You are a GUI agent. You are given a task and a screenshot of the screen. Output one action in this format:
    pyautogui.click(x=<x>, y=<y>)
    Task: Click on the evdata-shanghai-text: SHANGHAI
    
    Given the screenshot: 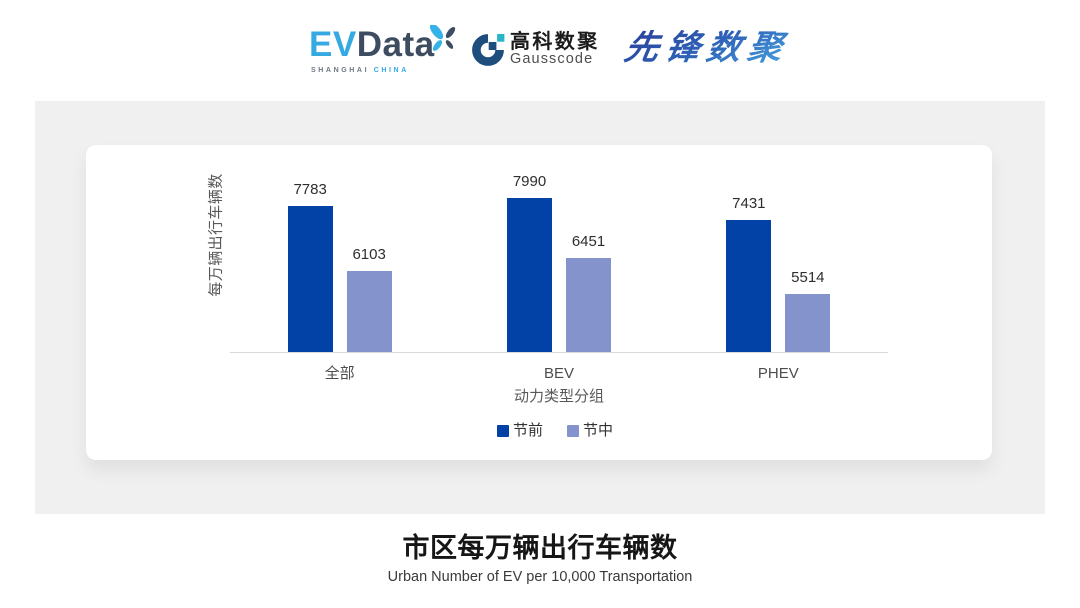 What is the action you would take?
    pyautogui.click(x=340, y=70)
    